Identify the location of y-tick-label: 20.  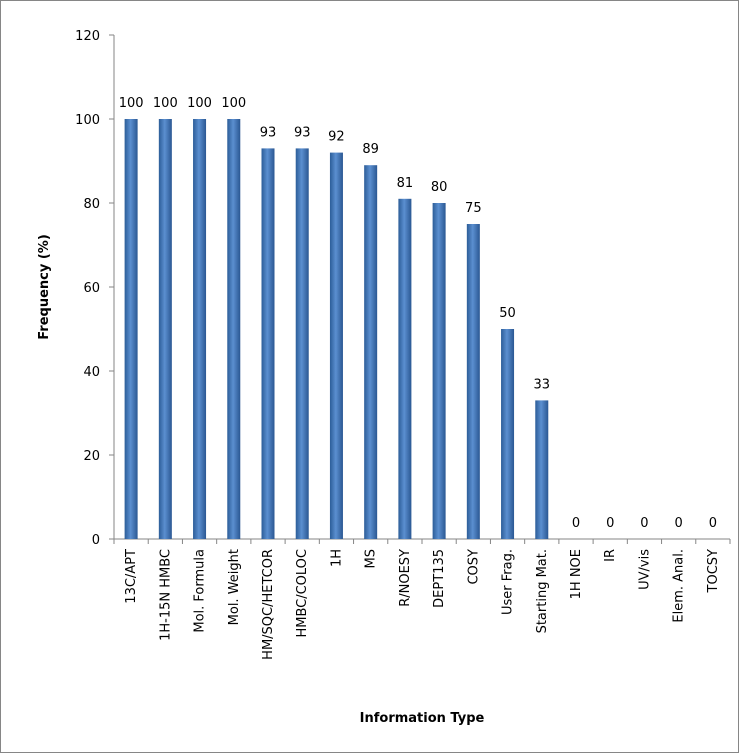
(91, 456).